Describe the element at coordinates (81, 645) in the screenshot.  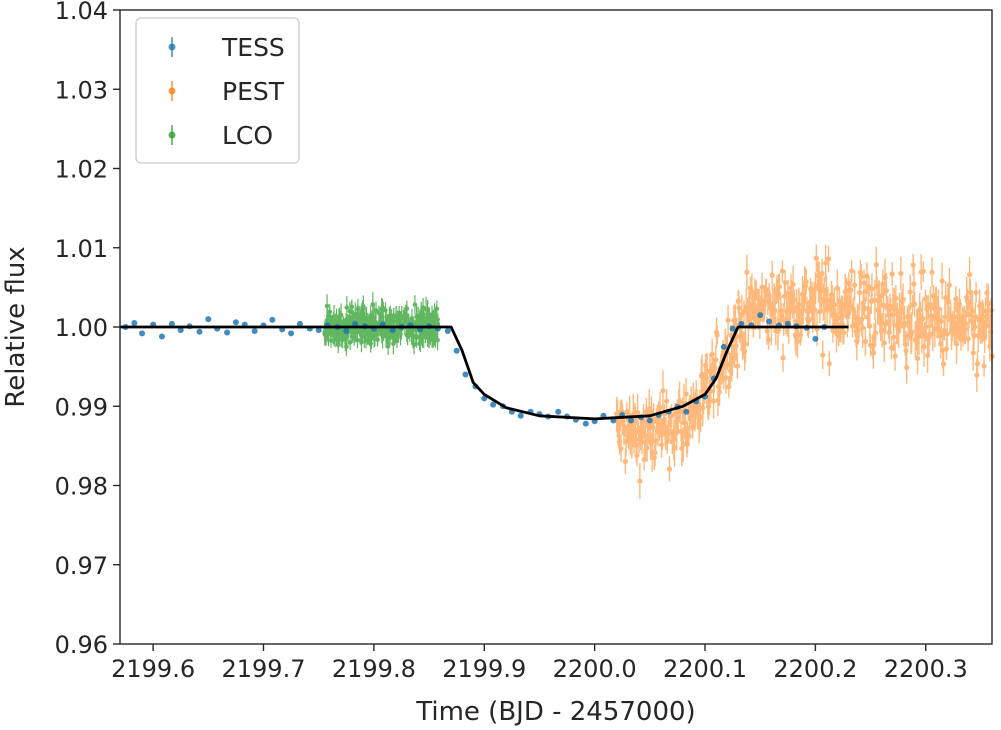
I see `y-tick-label: 0.96` at that location.